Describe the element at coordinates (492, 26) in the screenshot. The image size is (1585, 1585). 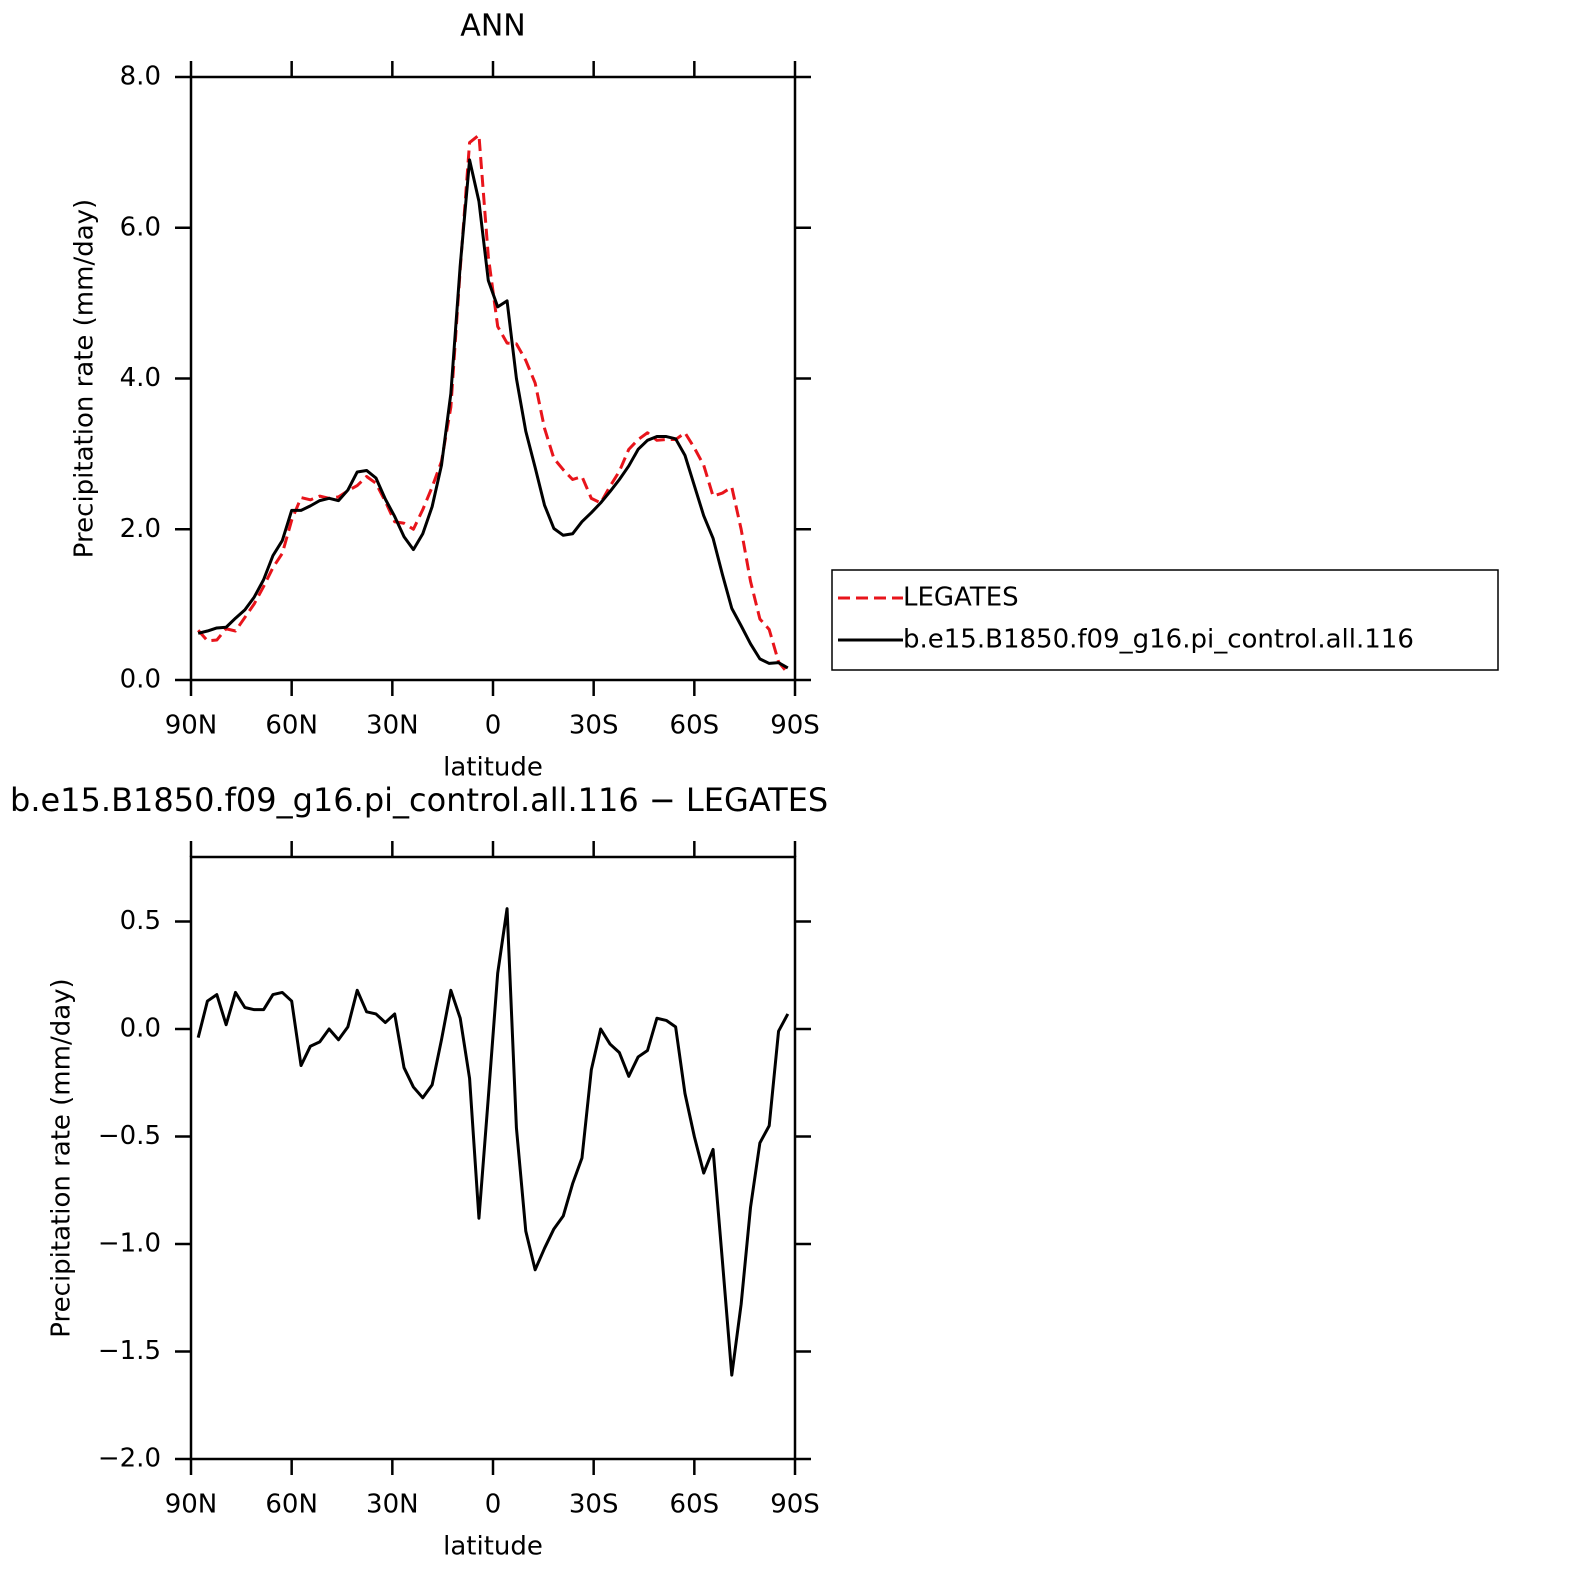
I see `chart-title: ANN` at that location.